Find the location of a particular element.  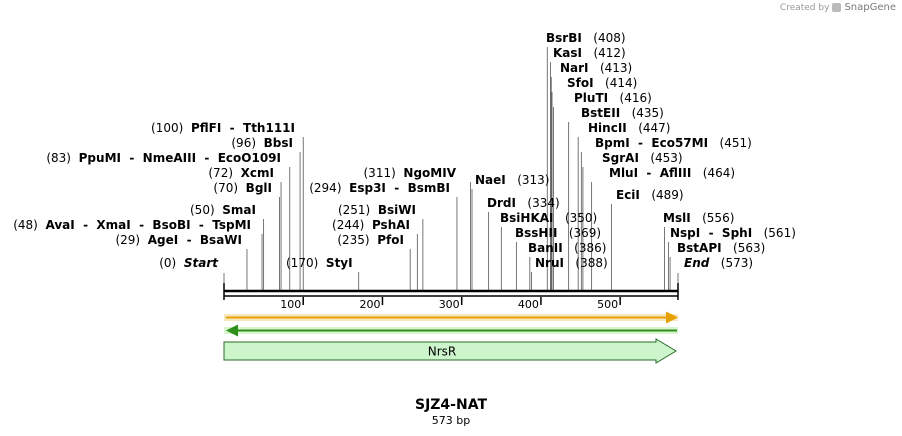

site-label: (100) PflFI - Tth111I is located at coordinates (223, 128).